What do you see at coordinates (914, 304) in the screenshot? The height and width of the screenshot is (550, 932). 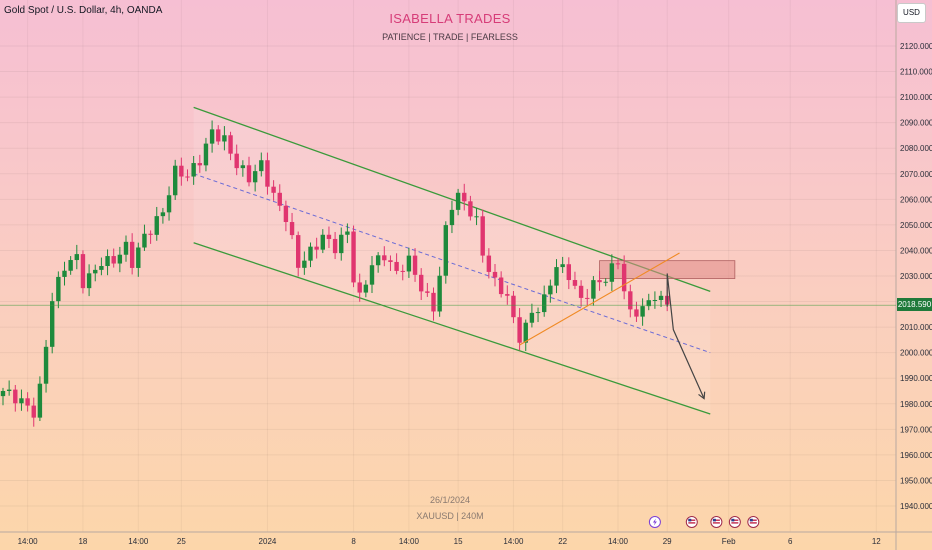 I see `current-price-tag: 2018.590` at bounding box center [914, 304].